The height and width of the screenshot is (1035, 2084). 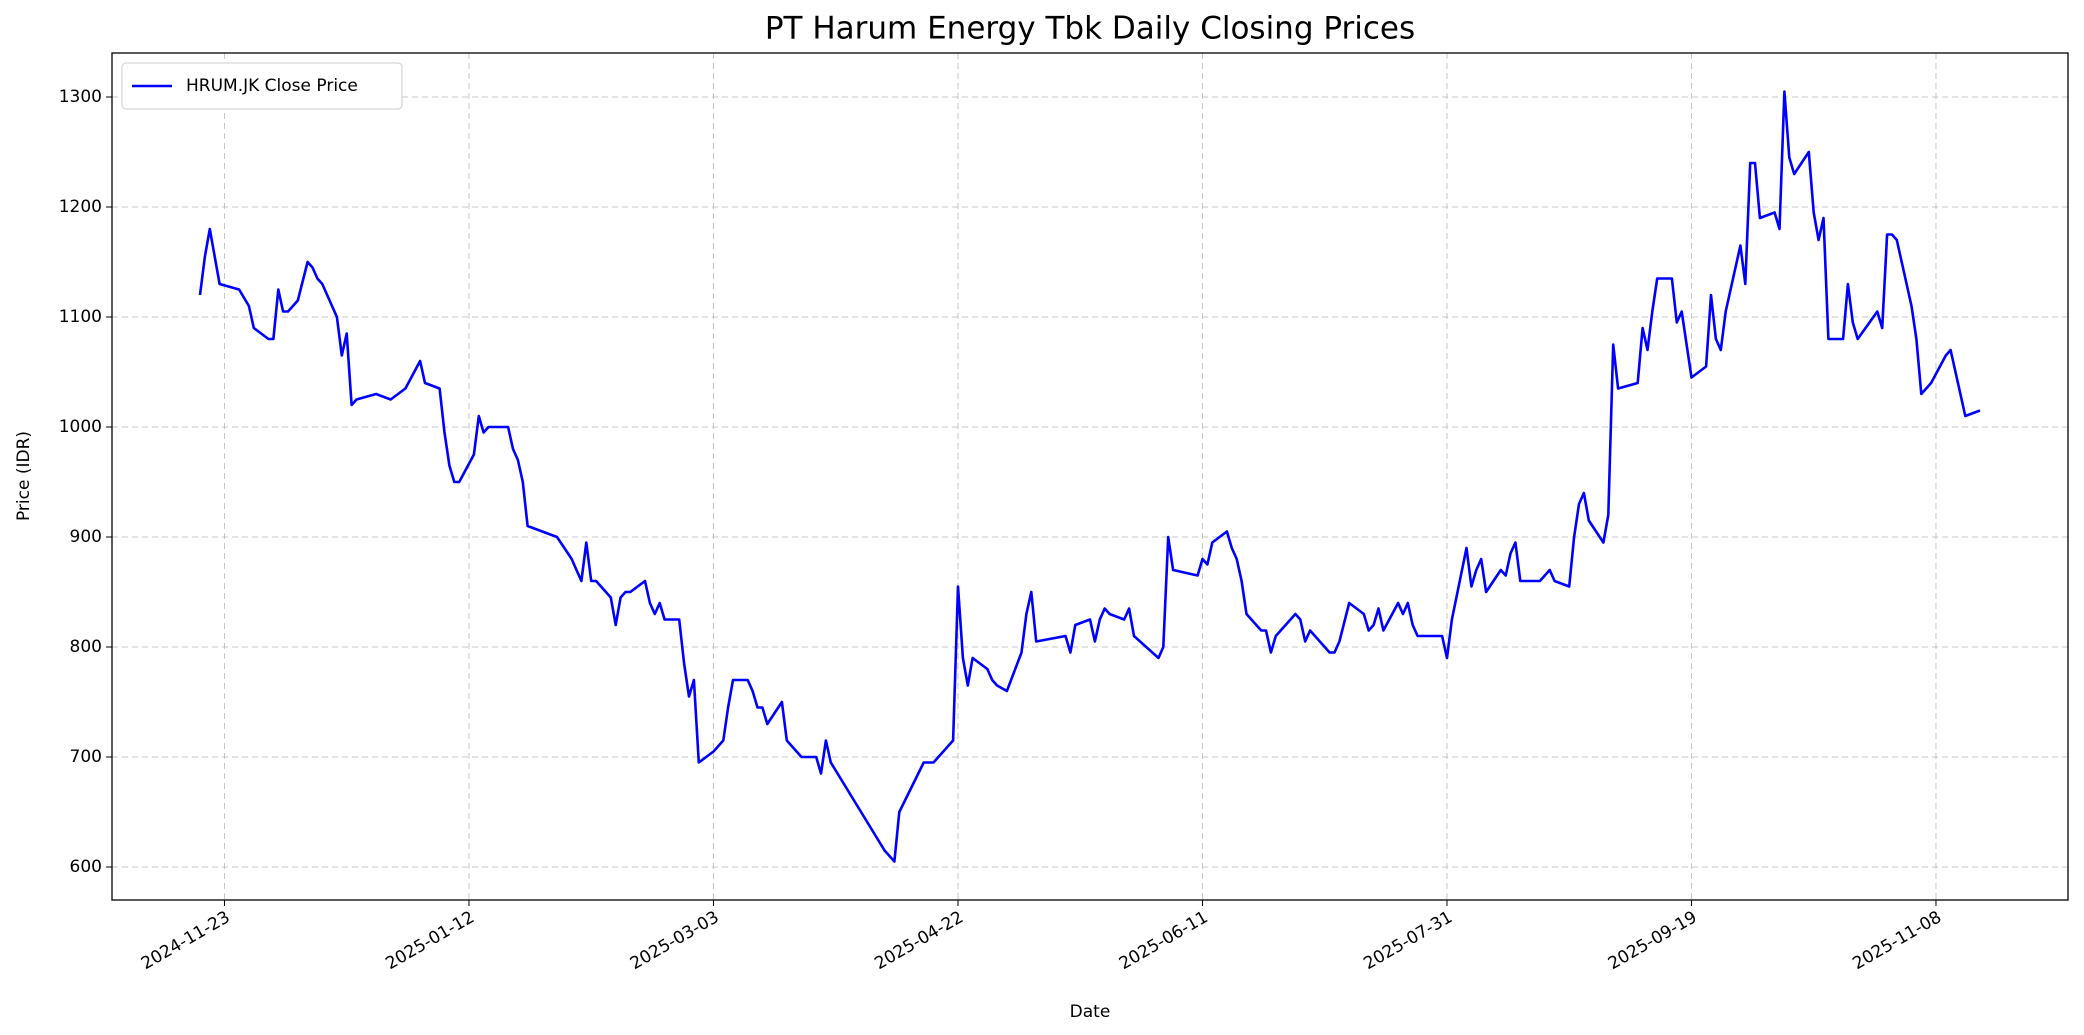 What do you see at coordinates (80, 97) in the screenshot?
I see `y-tick-label: 1300` at bounding box center [80, 97].